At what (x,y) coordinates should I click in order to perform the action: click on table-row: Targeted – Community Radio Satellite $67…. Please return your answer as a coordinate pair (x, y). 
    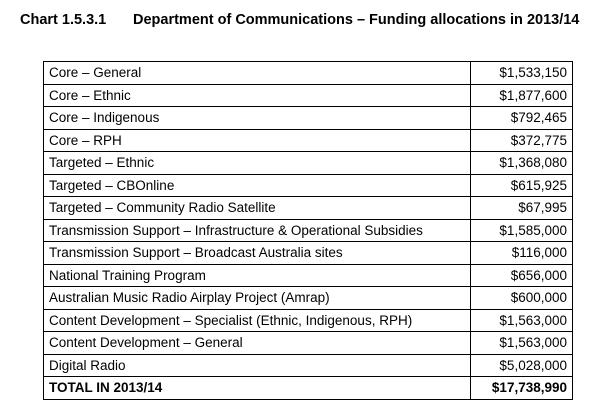
    Looking at the image, I should click on (308, 208).